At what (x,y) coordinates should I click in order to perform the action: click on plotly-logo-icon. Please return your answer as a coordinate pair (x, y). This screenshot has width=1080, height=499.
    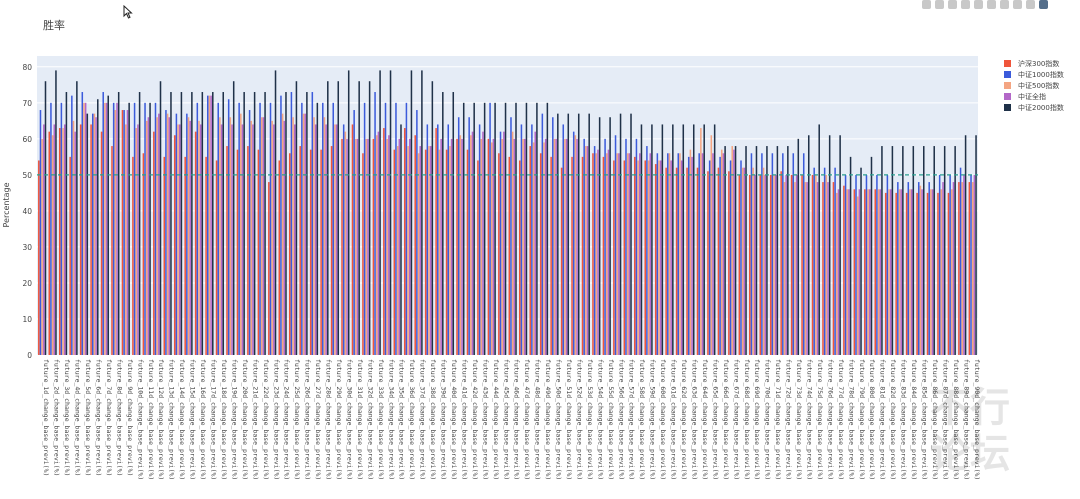
    Looking at the image, I should click on (1043, 4).